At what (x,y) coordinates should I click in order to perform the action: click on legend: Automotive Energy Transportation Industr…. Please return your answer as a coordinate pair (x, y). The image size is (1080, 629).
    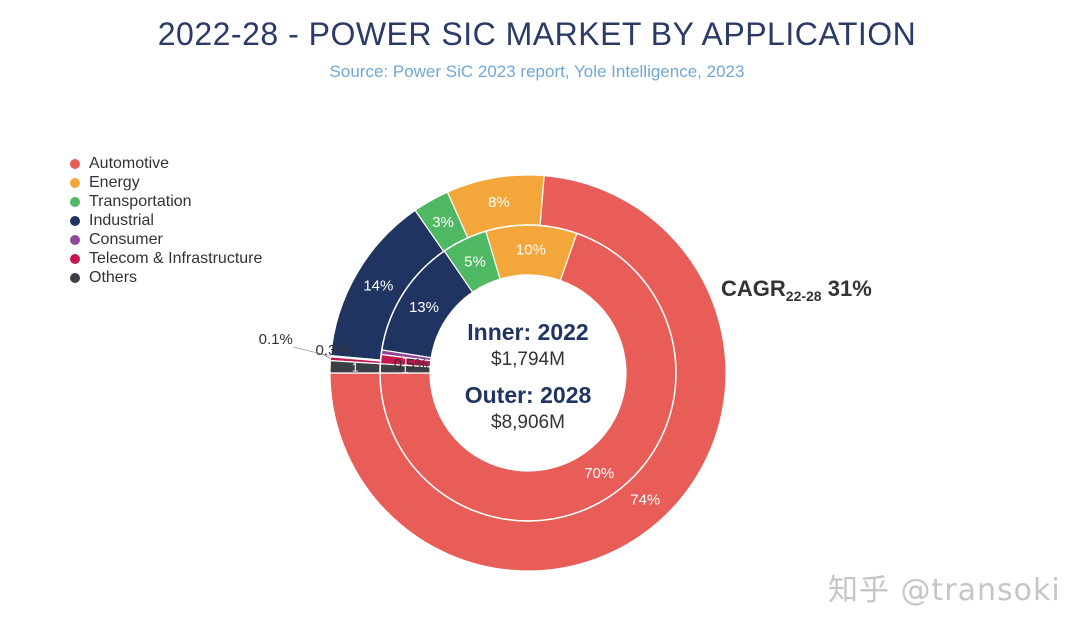
    Looking at the image, I should click on (166, 220).